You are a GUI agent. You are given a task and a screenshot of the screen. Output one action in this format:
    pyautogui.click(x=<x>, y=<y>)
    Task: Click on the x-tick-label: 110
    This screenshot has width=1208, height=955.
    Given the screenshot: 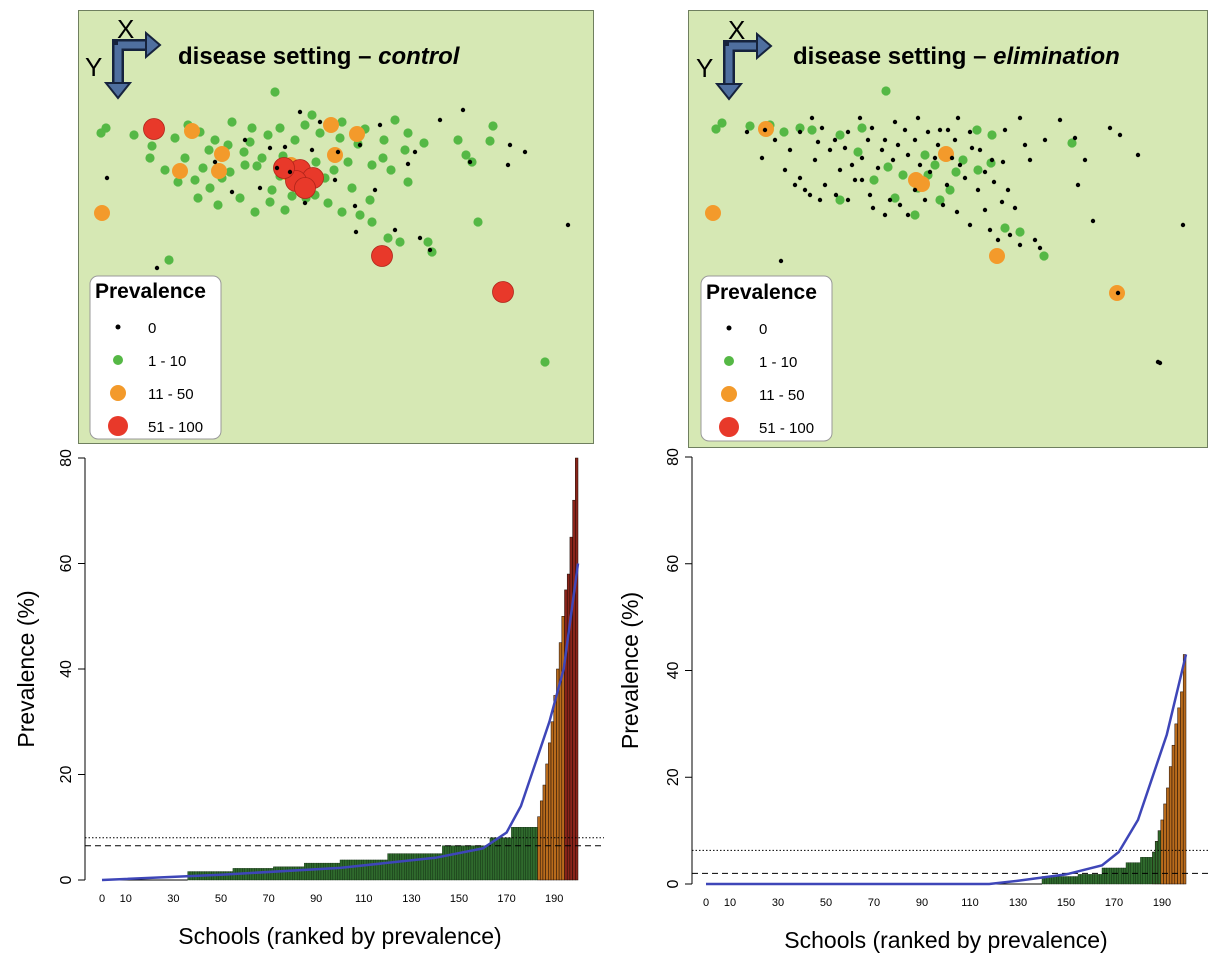 What is the action you would take?
    pyautogui.click(x=364, y=899)
    